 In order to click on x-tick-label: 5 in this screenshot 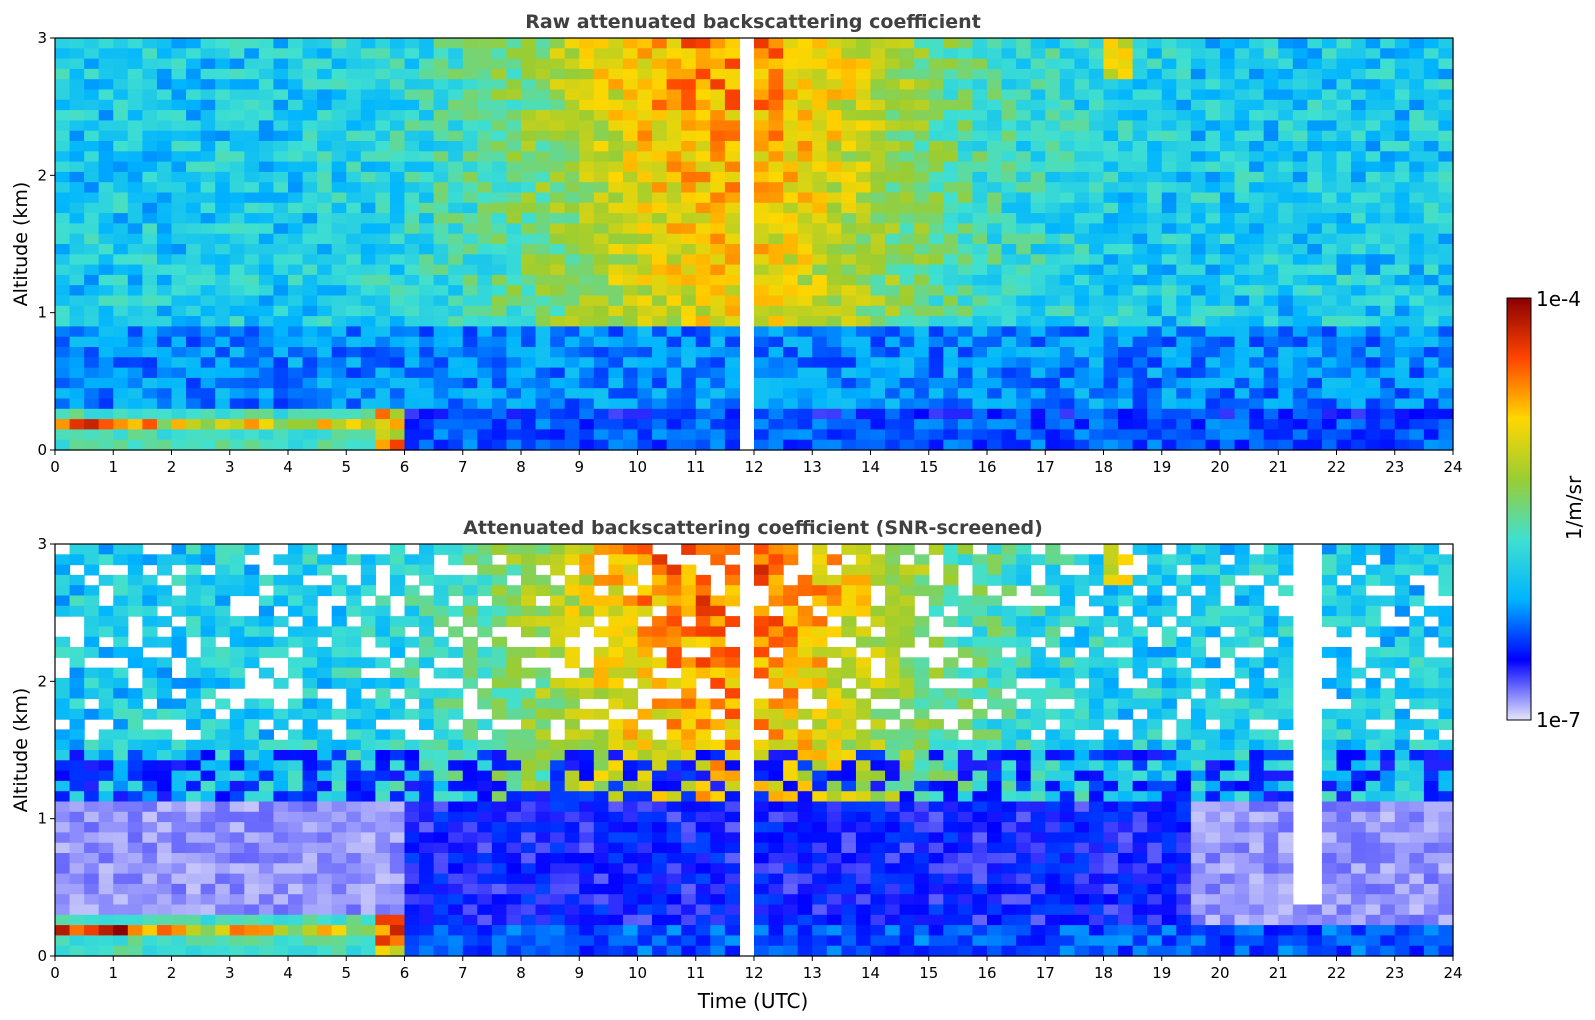, I will do `click(346, 467)`.